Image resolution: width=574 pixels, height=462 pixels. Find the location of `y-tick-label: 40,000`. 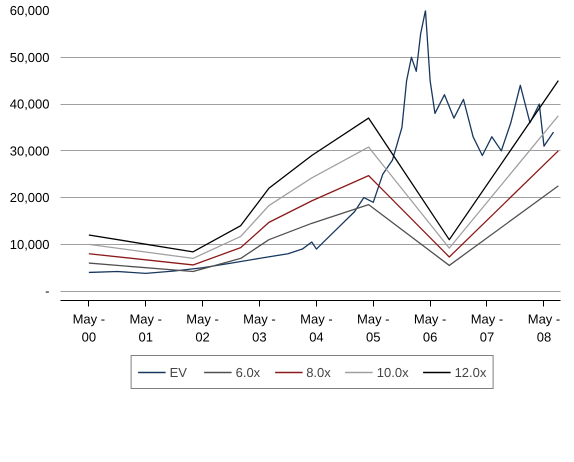

y-tick-label: 40,000 is located at coordinates (30, 104).